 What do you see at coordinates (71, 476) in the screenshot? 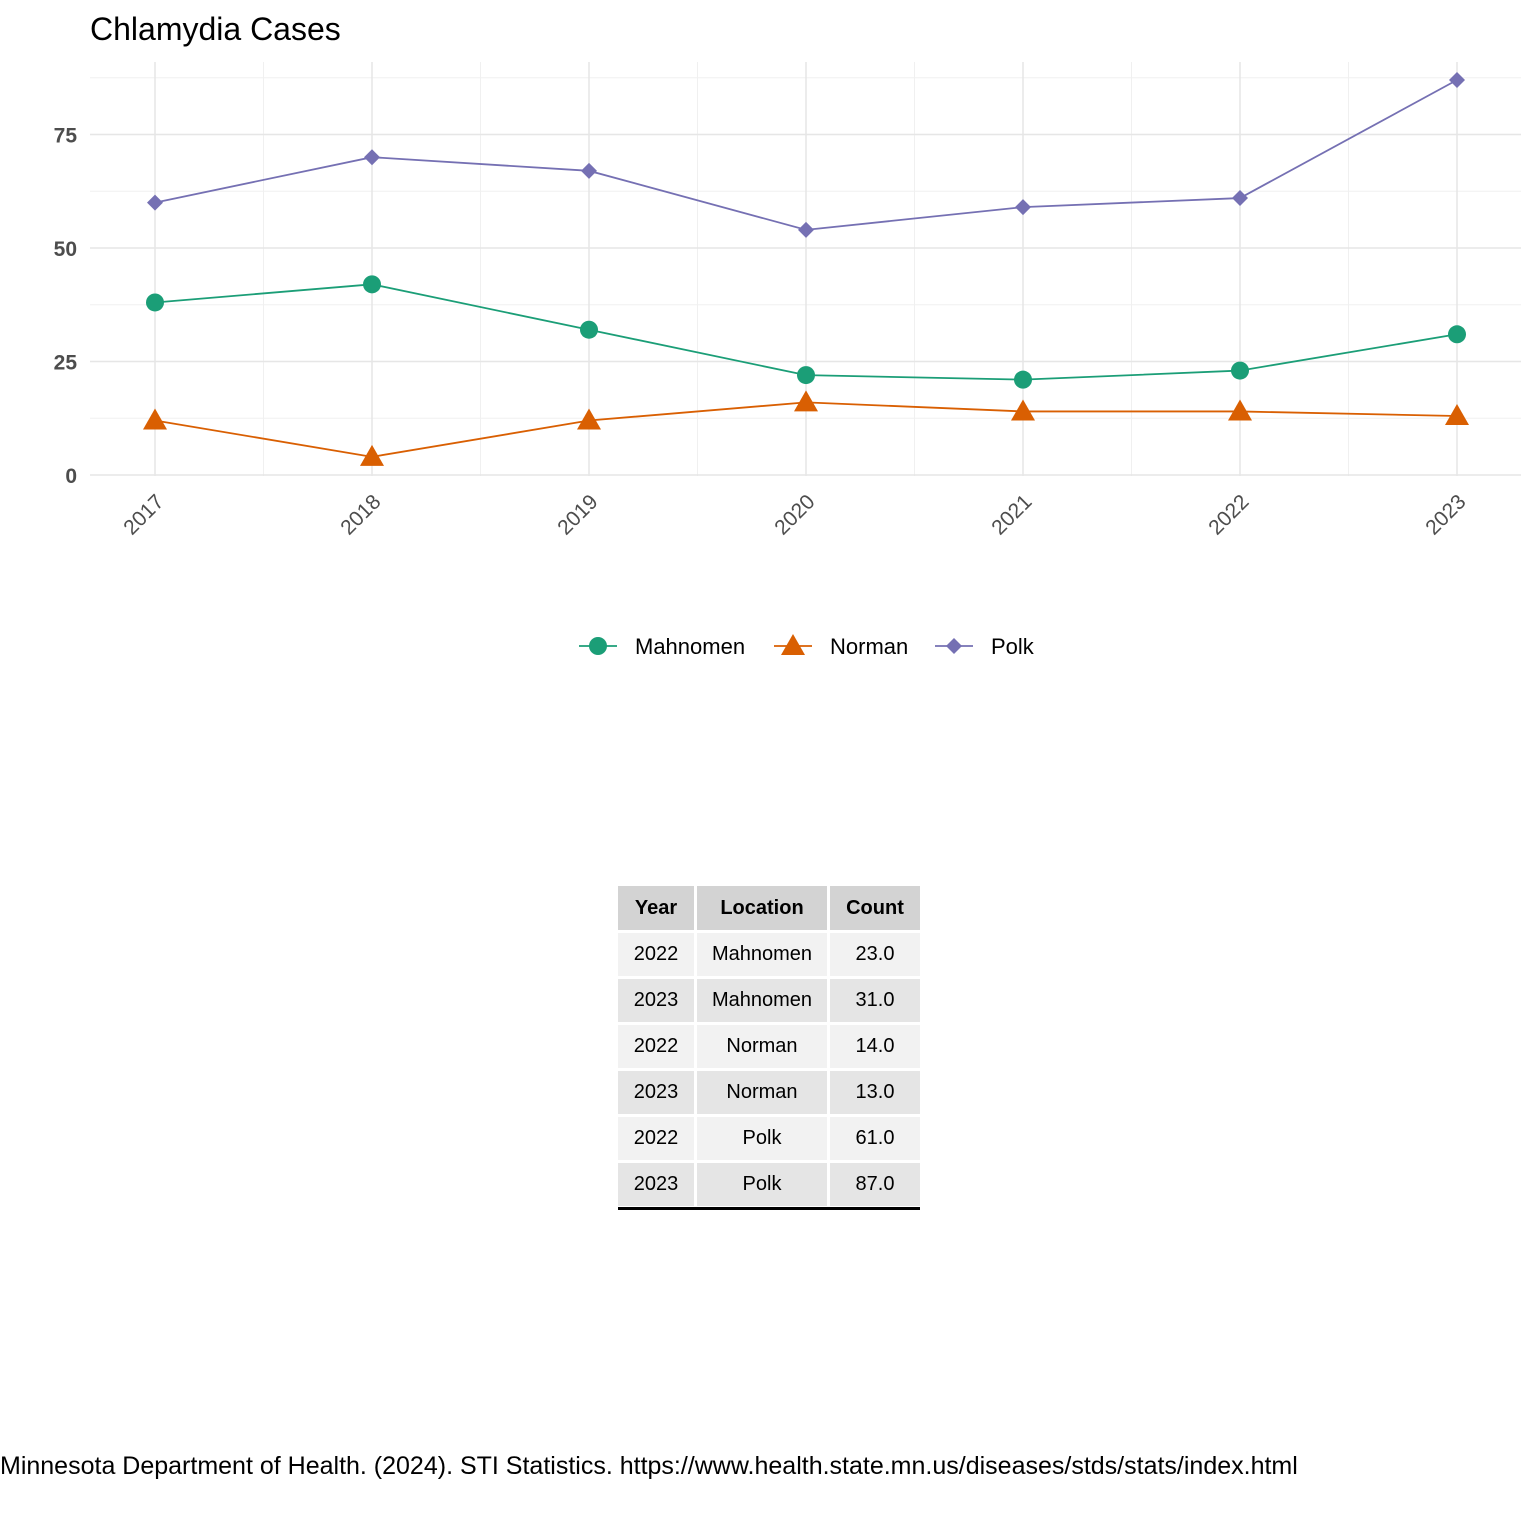
I see `y-tick-label: 0` at bounding box center [71, 476].